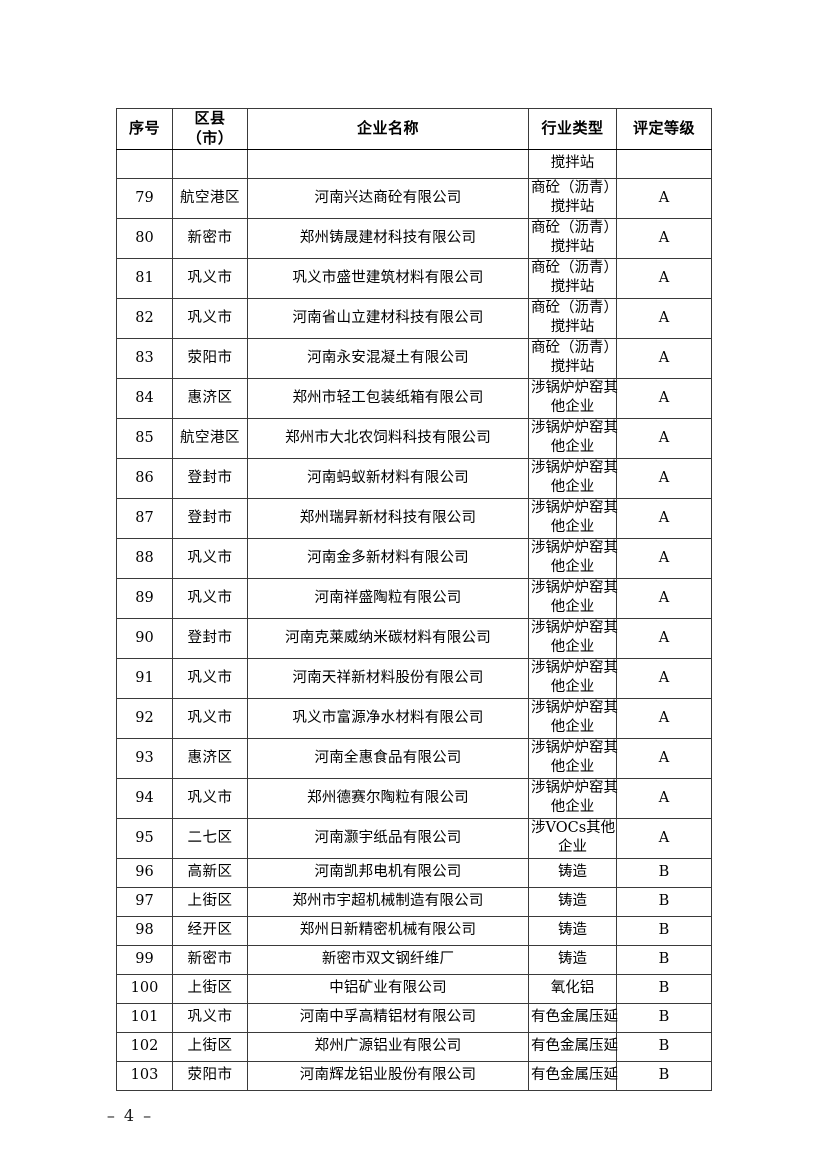 The width and height of the screenshot is (826, 1169). What do you see at coordinates (414, 718) in the screenshot?
I see `table-row: 92 巩义市 巩义市富源净水材料有限公司 涉锅炉炉窑其 他企业 A` at bounding box center [414, 718].